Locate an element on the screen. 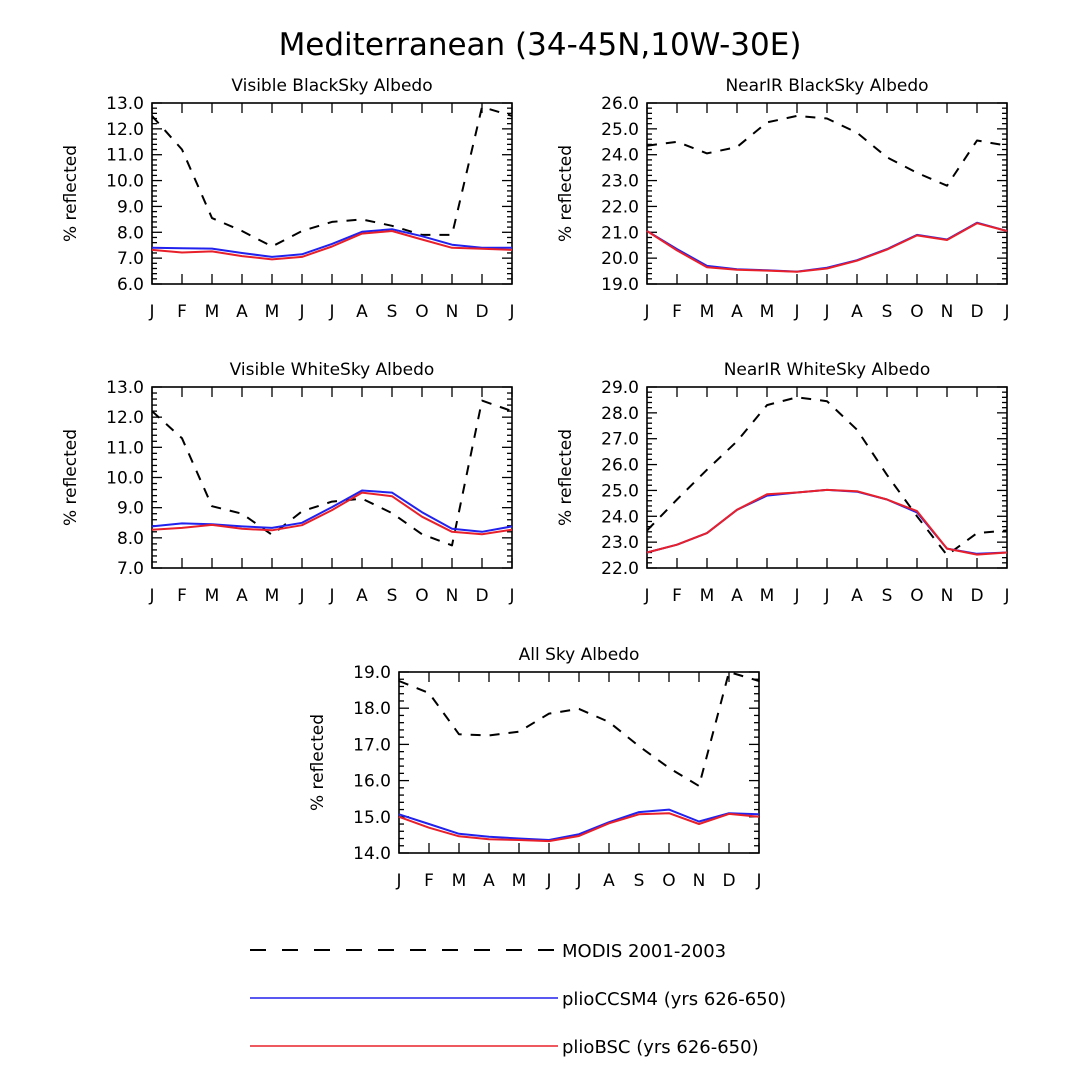 Image resolution: width=1080 pixels, height=1084 pixels. panel-title: NearIR BlackSky Albedo is located at coordinates (826, 86).